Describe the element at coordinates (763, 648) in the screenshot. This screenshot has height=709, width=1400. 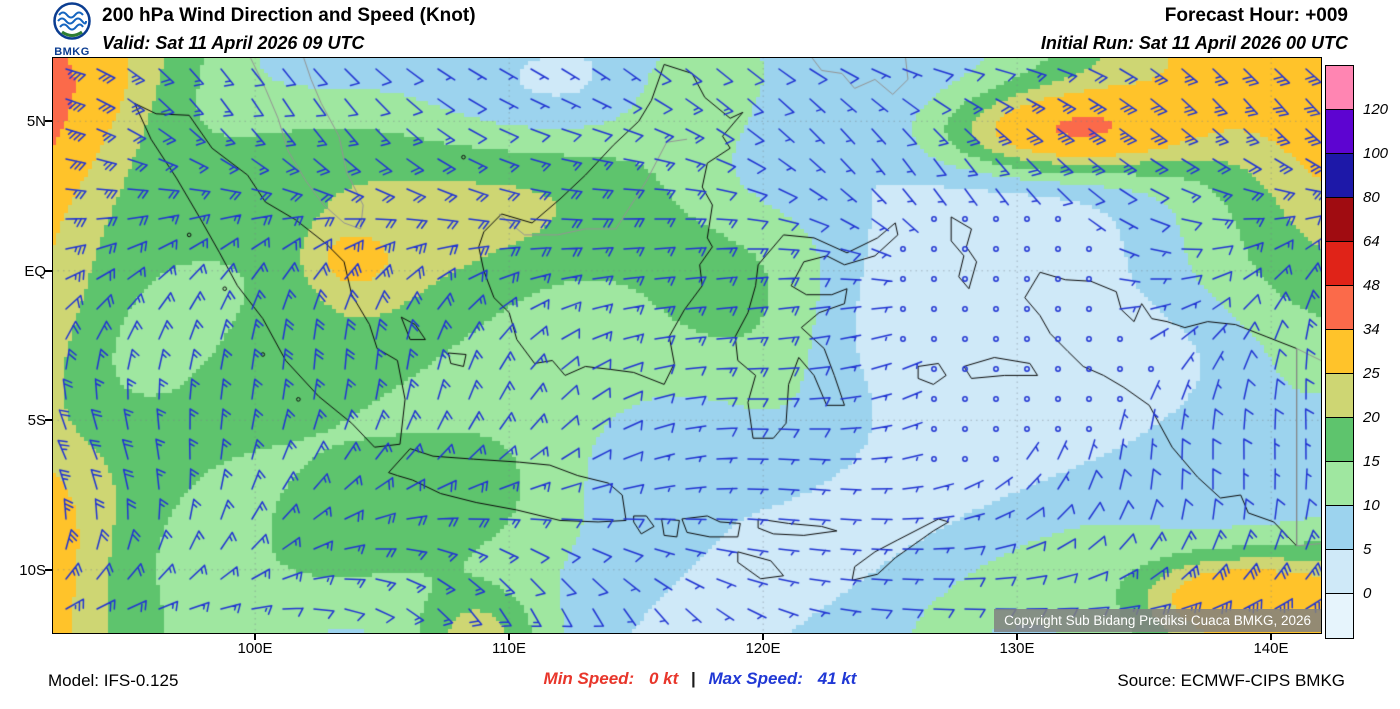
I see `lon-label-120e: 120E` at that location.